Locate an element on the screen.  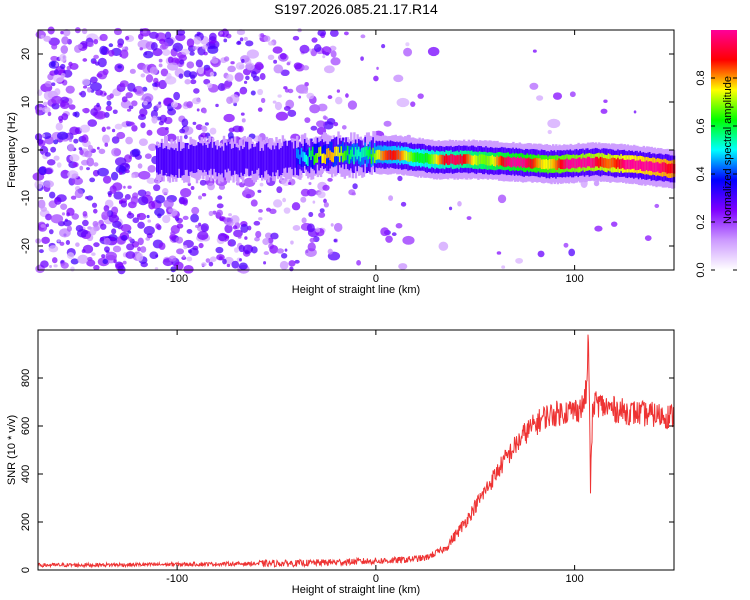
y-tick-label: 0 is located at coordinates (26, 570).